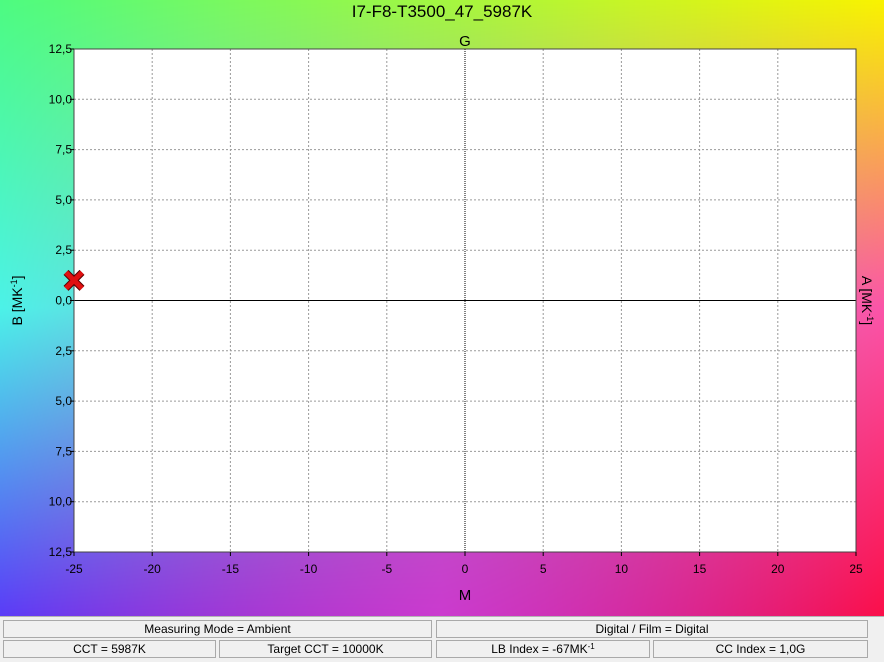 The height and width of the screenshot is (662, 884). I want to click on axis-label-right: A [MK-1], so click(867, 300).